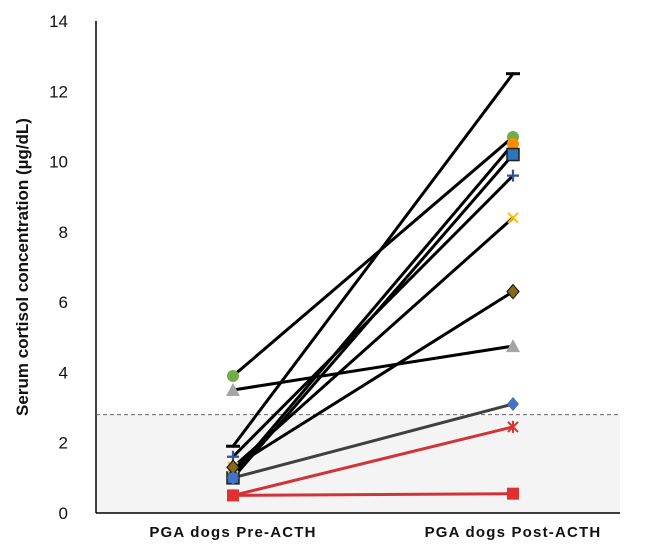  What do you see at coordinates (232, 532) in the screenshot?
I see `x-category-label-pre: PGA dogs Pre-ACTH` at bounding box center [232, 532].